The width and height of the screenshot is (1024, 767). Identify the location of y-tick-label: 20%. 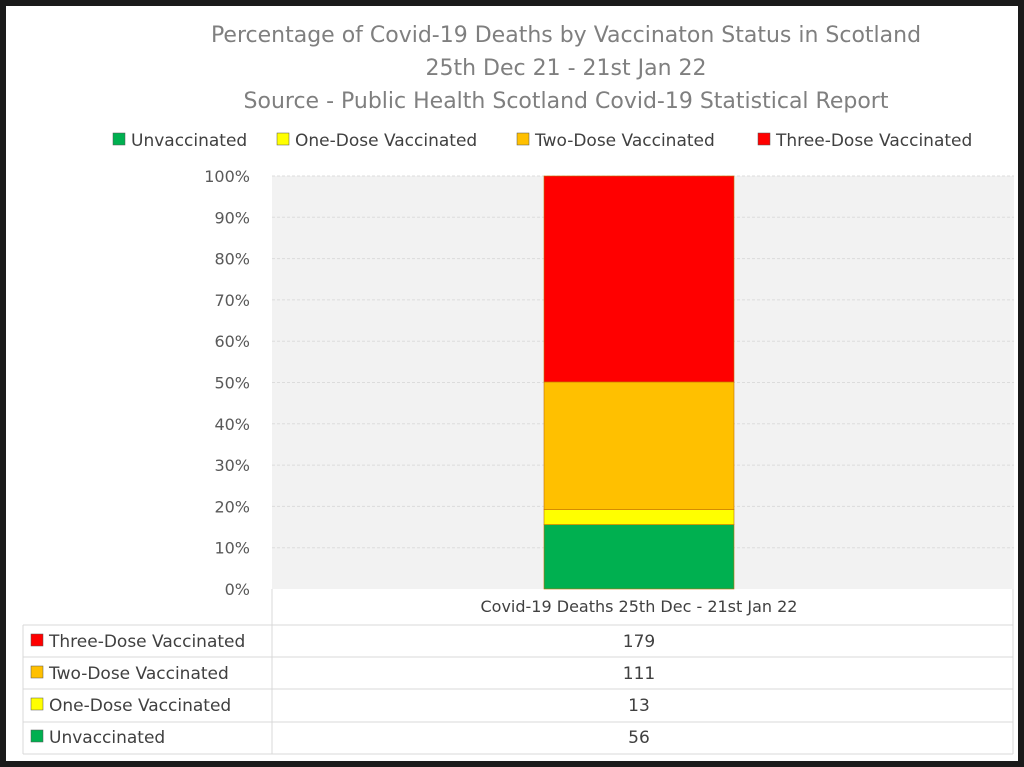
(232, 506).